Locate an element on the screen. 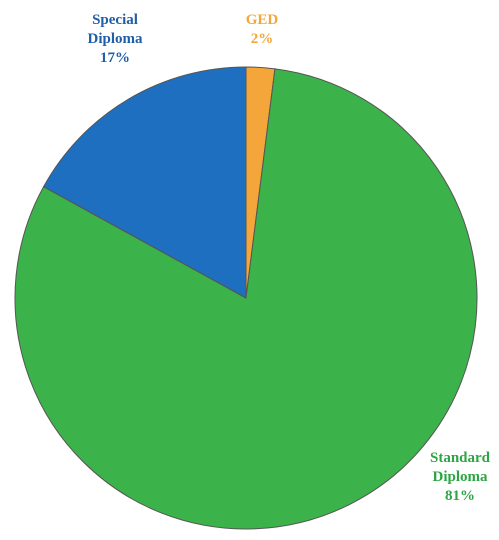  slice-label-standard-diploma: Standard Diploma 81% is located at coordinates (460, 477).